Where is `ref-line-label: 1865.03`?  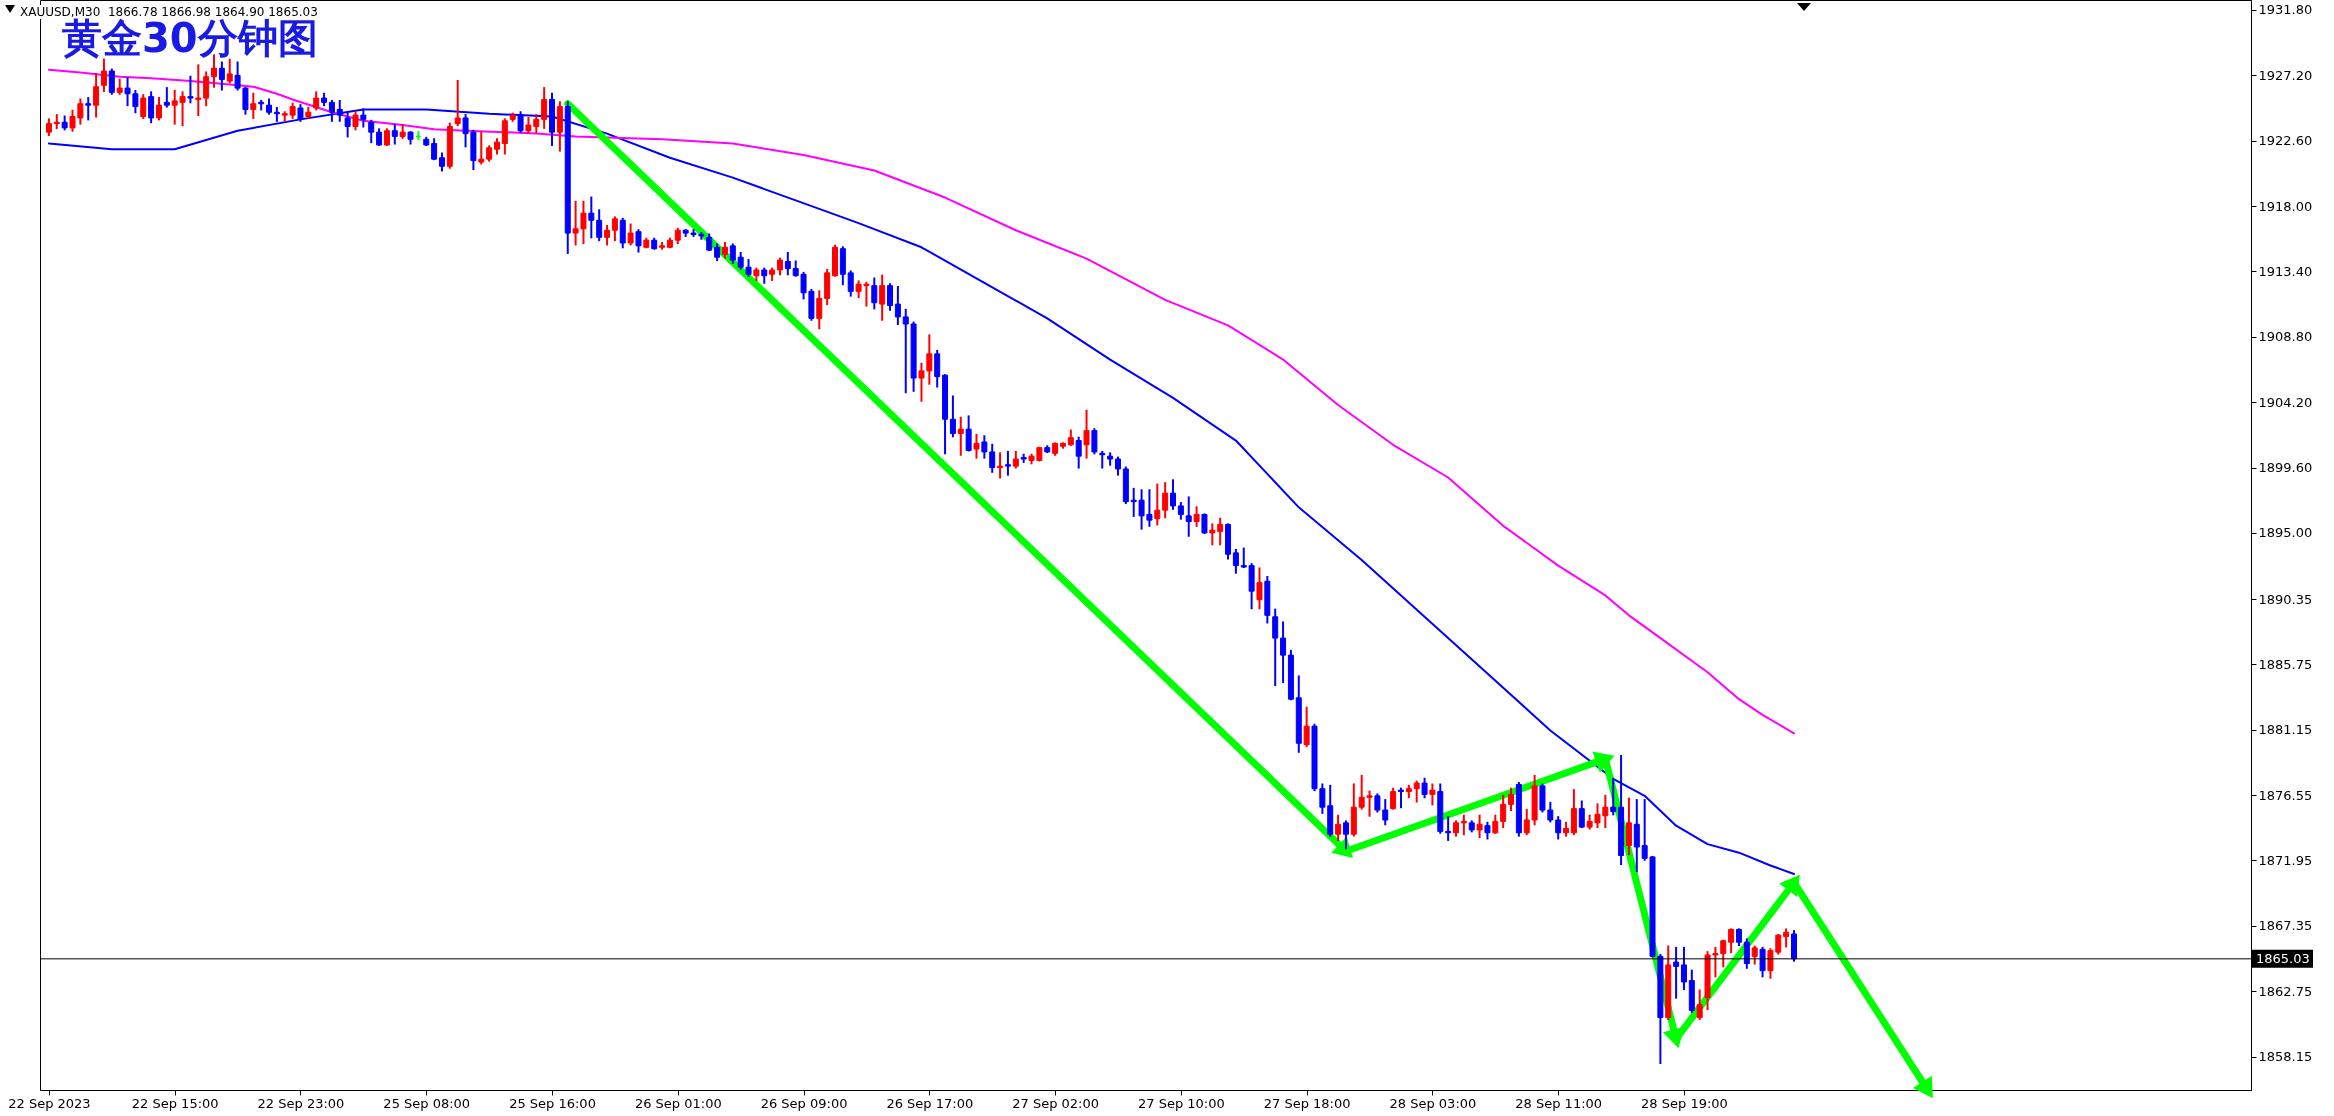
ref-line-label: 1865.03 is located at coordinates (2283, 958).